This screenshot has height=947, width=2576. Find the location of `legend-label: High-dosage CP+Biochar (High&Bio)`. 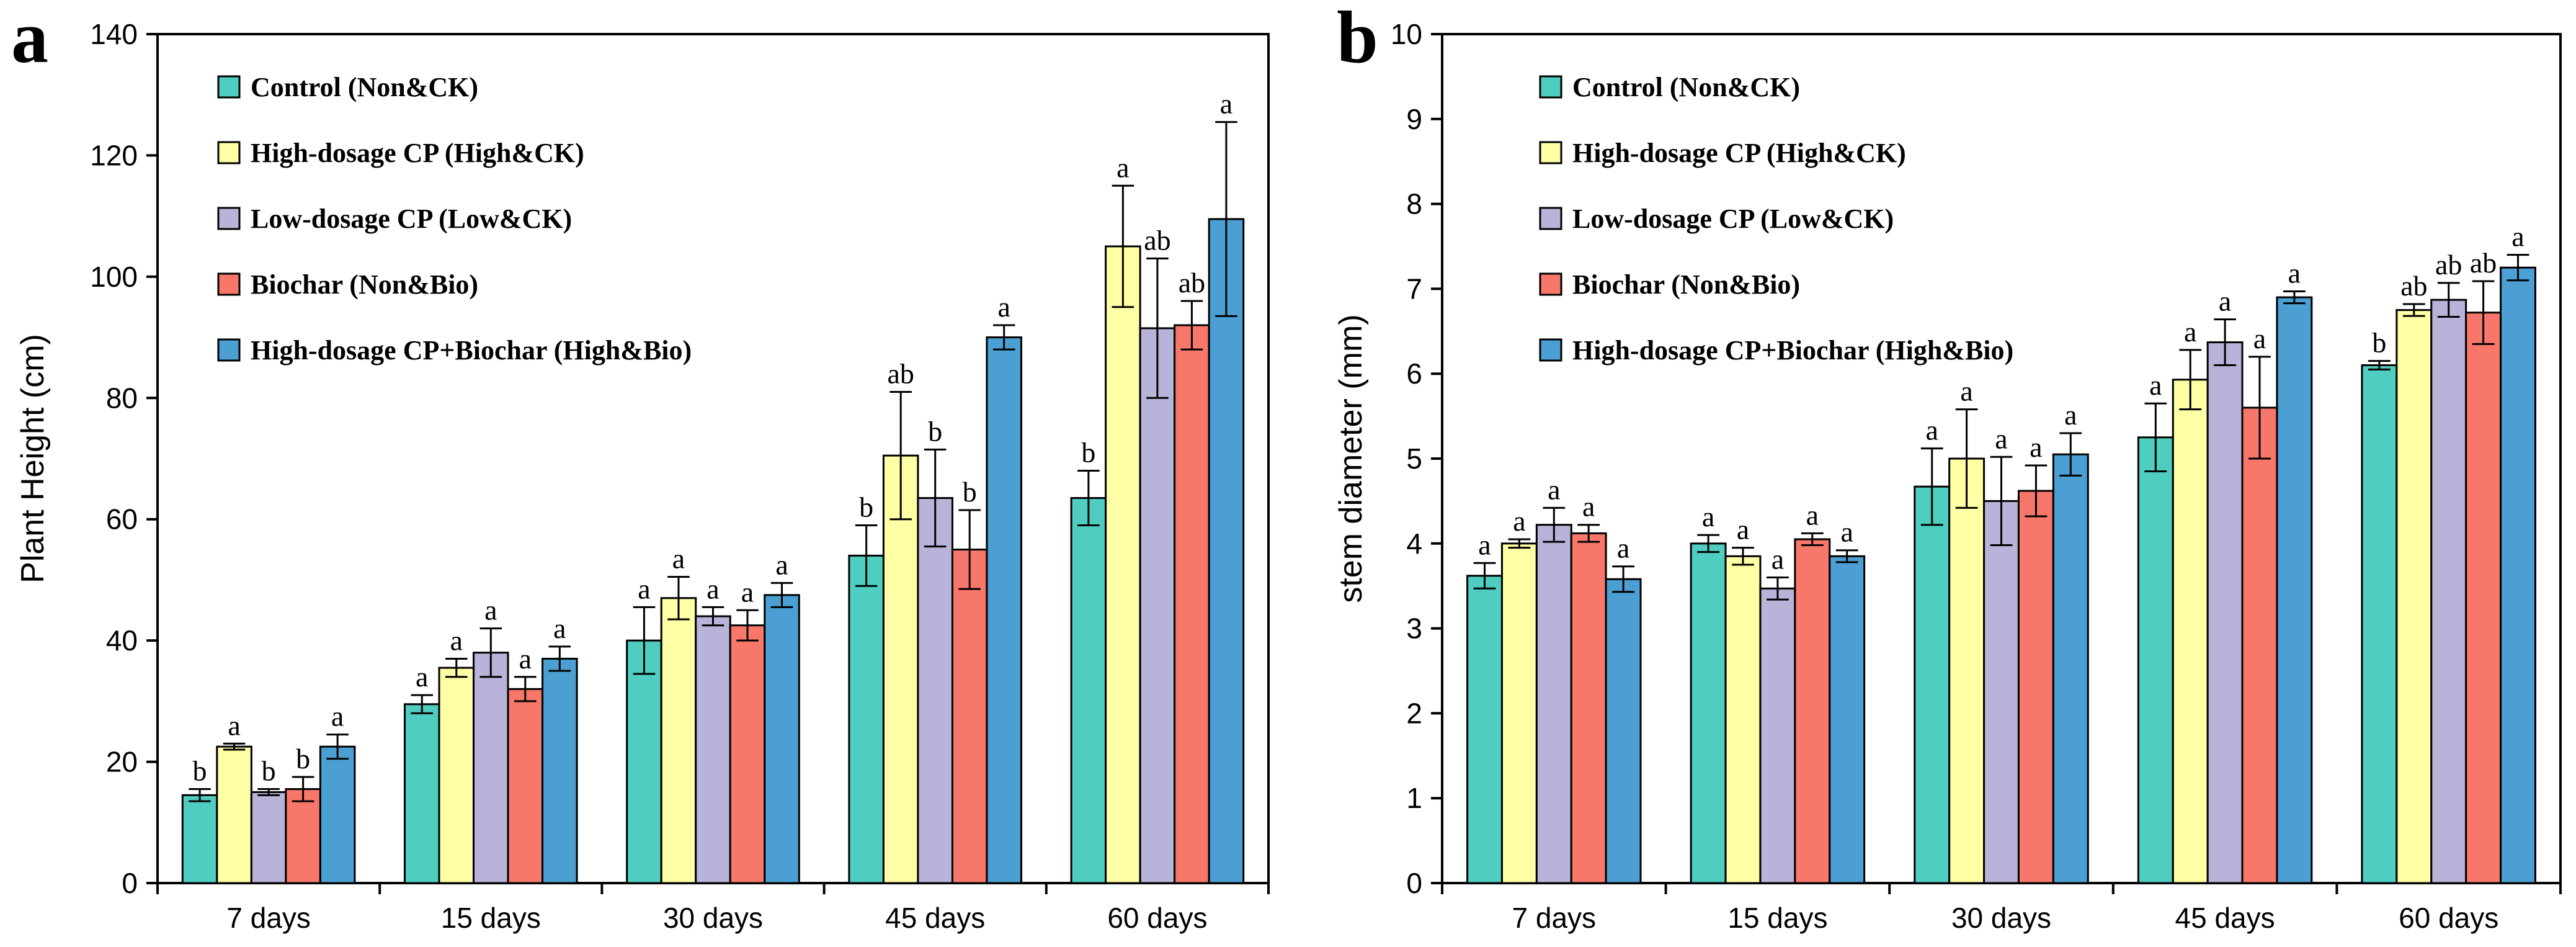

legend-label: High-dosage CP+Biochar (High&Bio) is located at coordinates (471, 350).